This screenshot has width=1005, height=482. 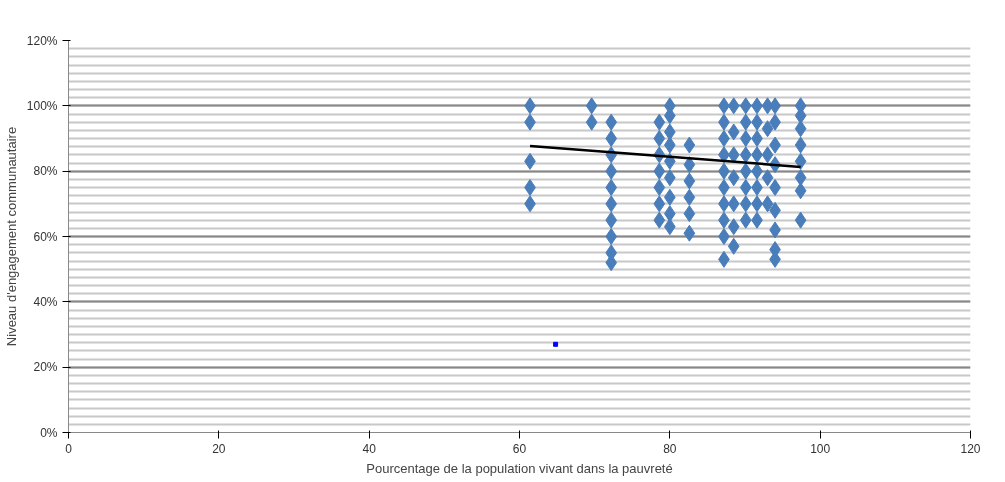 I want to click on y-tick-label: 40%, so click(x=45, y=301).